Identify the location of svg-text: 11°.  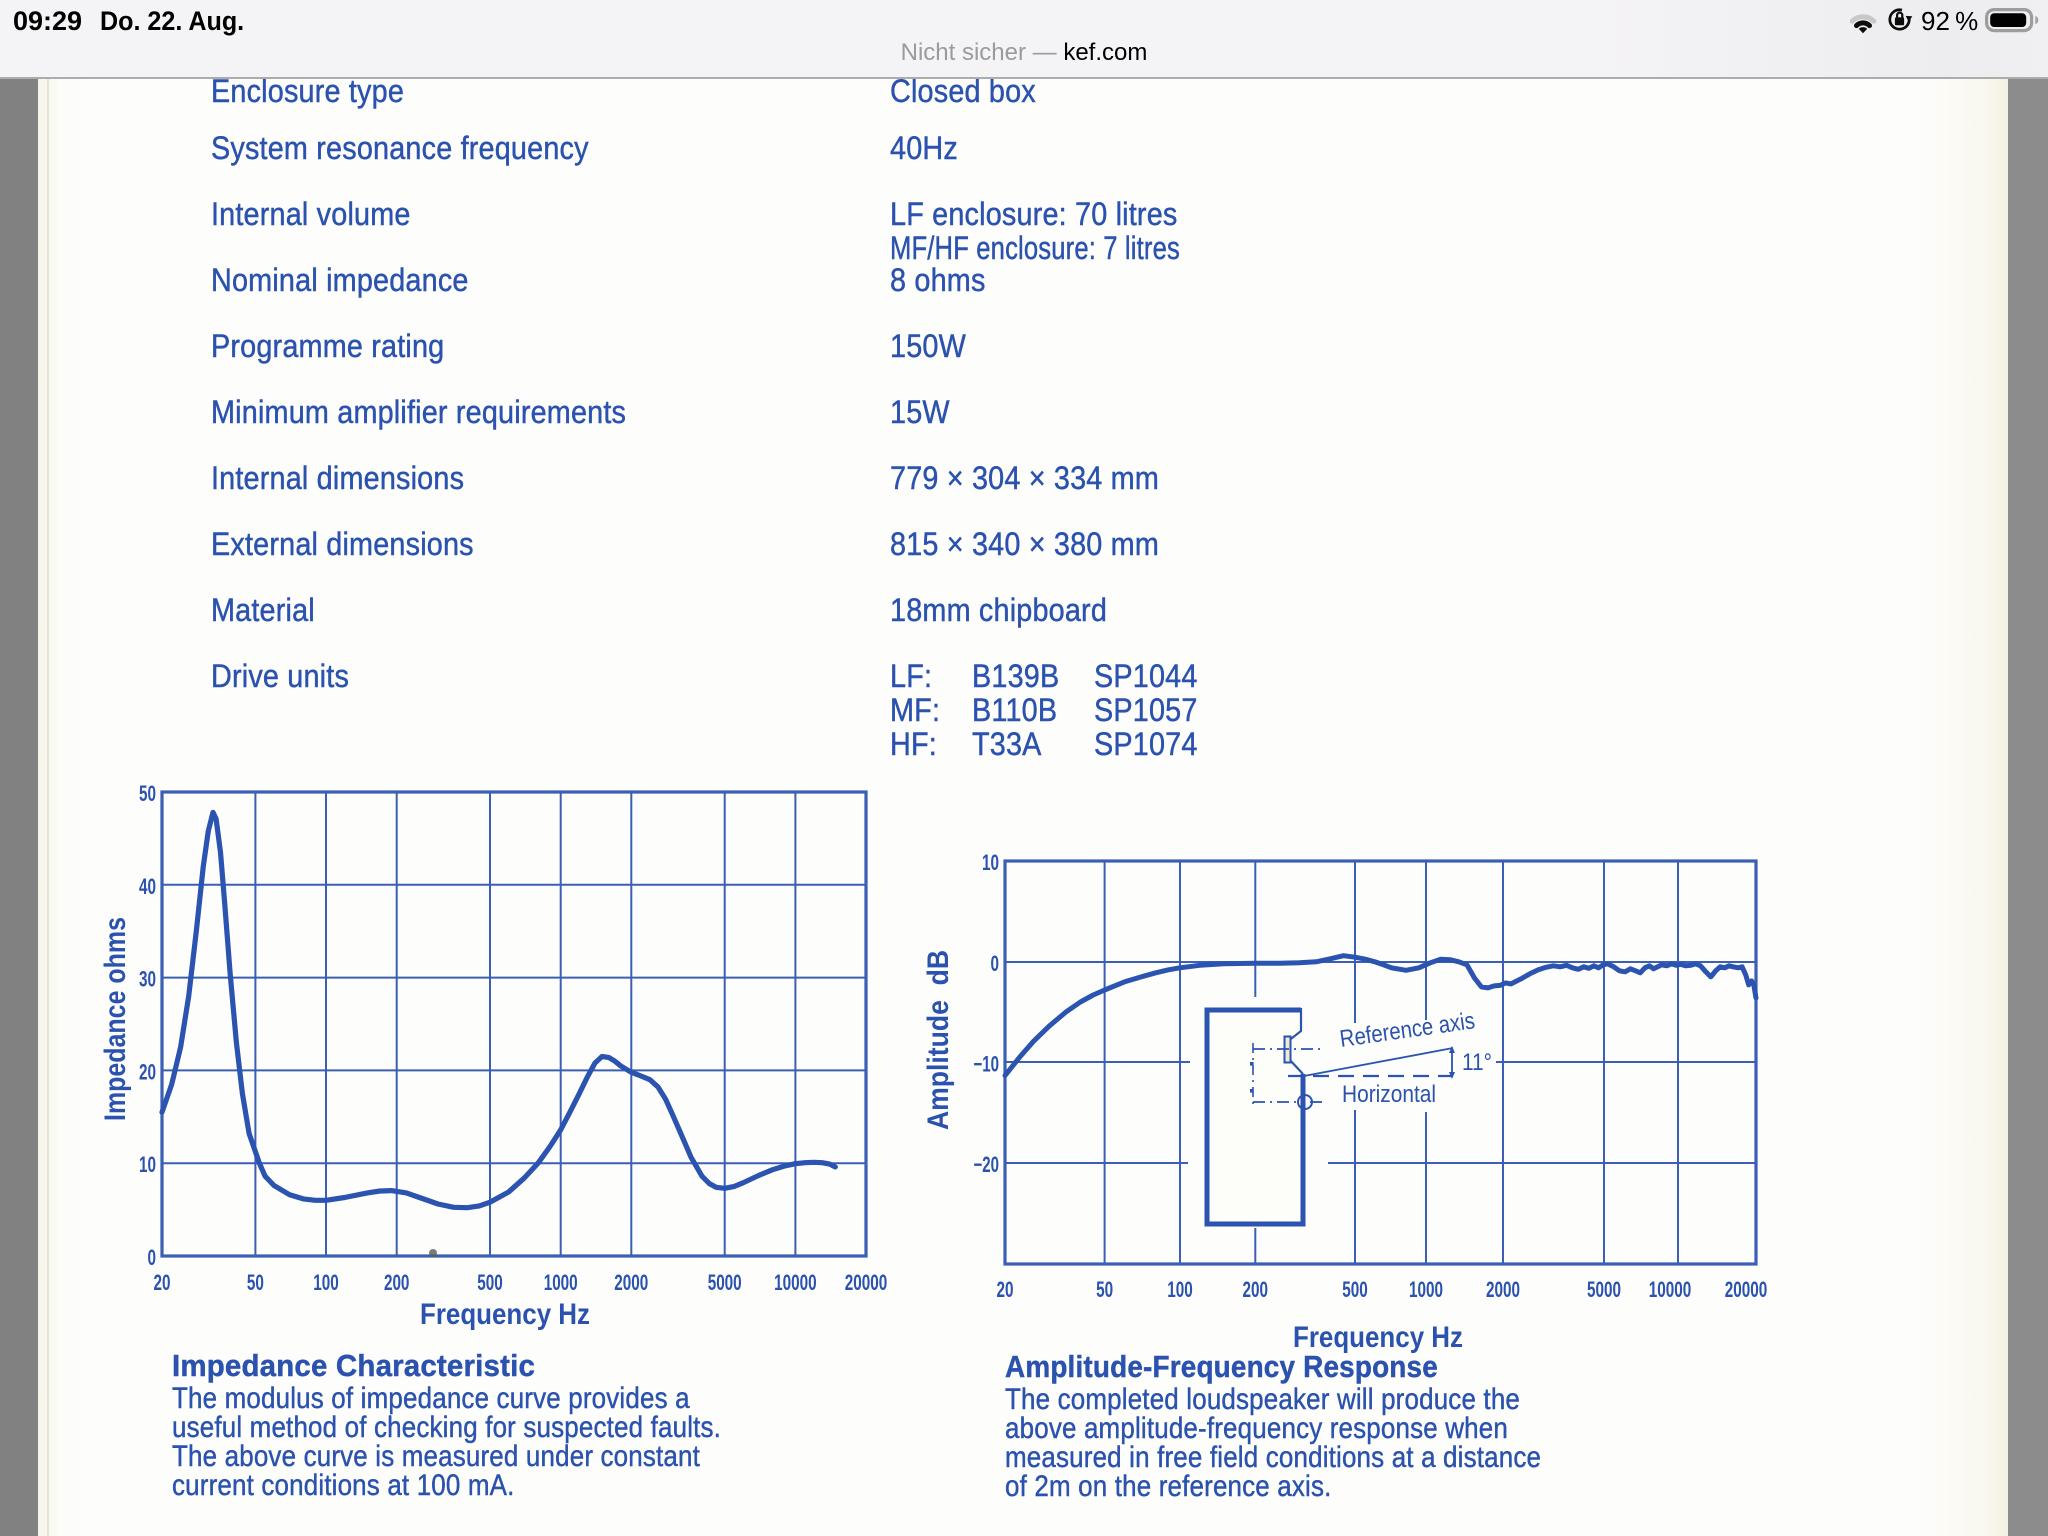
(1477, 1062).